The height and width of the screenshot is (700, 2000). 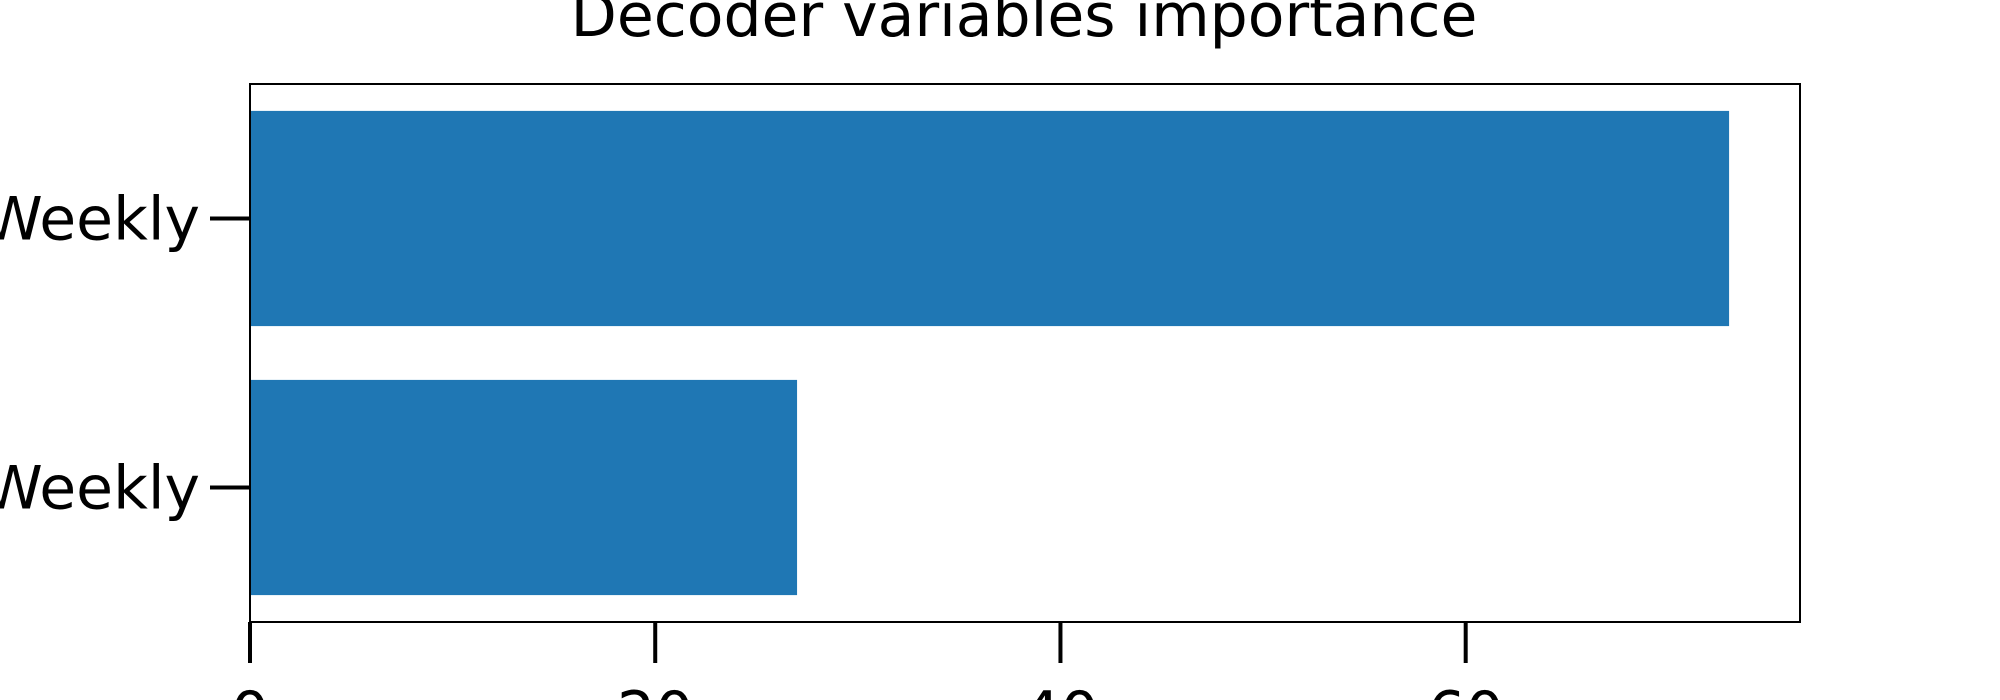 What do you see at coordinates (1024, 25) in the screenshot?
I see `chart-title: Decoder variables importance` at bounding box center [1024, 25].